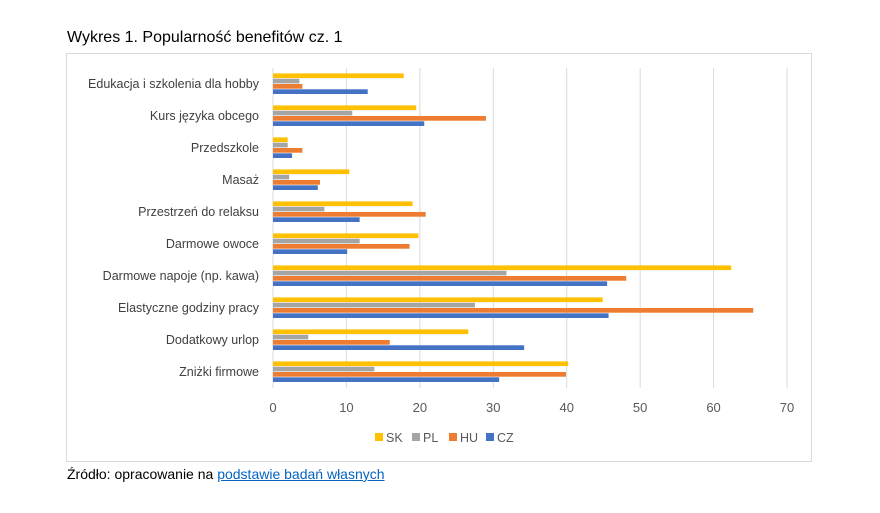  I want to click on x-tick-label: 30, so click(493, 407).